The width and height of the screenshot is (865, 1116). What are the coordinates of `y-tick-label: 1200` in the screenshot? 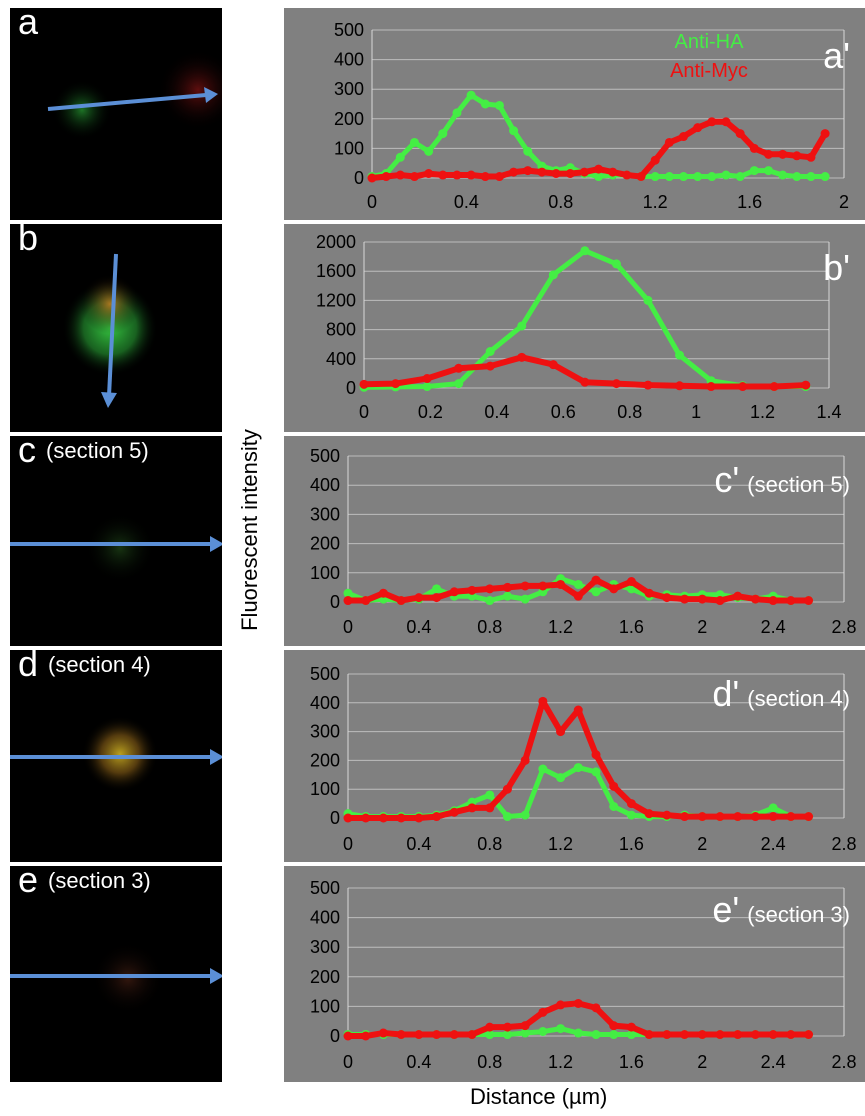 It's located at (336, 300).